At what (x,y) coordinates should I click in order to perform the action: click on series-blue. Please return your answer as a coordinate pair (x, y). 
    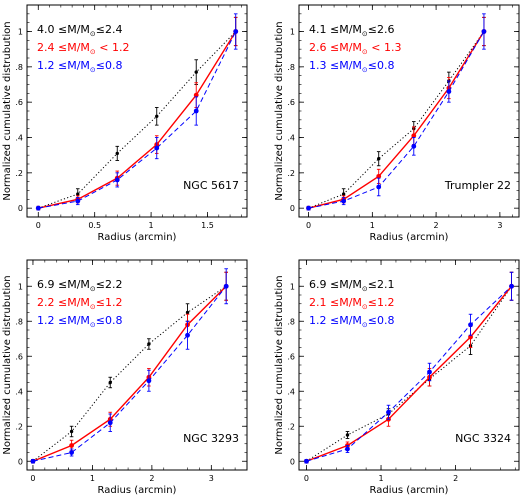
    Looking at the image, I should click on (129, 366).